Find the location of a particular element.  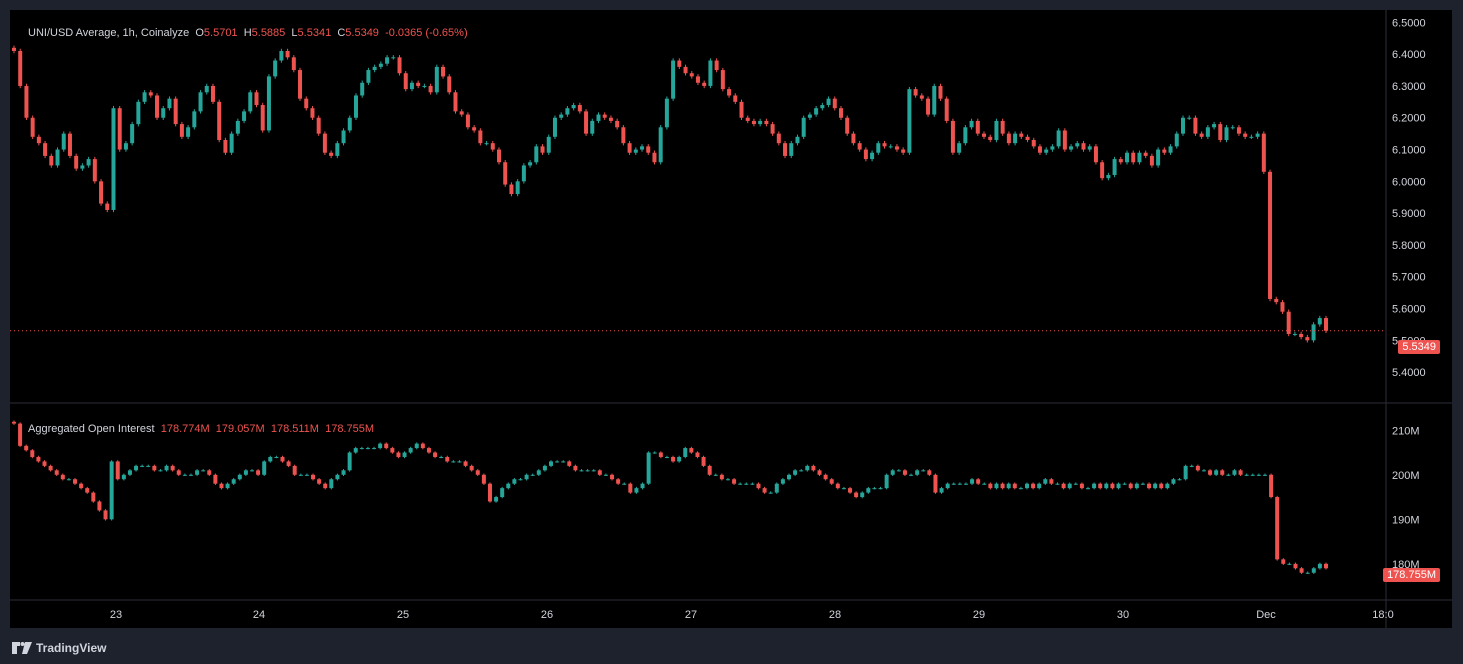

oi-legend-title: Aggregated Open Interest is located at coordinates (91, 429).